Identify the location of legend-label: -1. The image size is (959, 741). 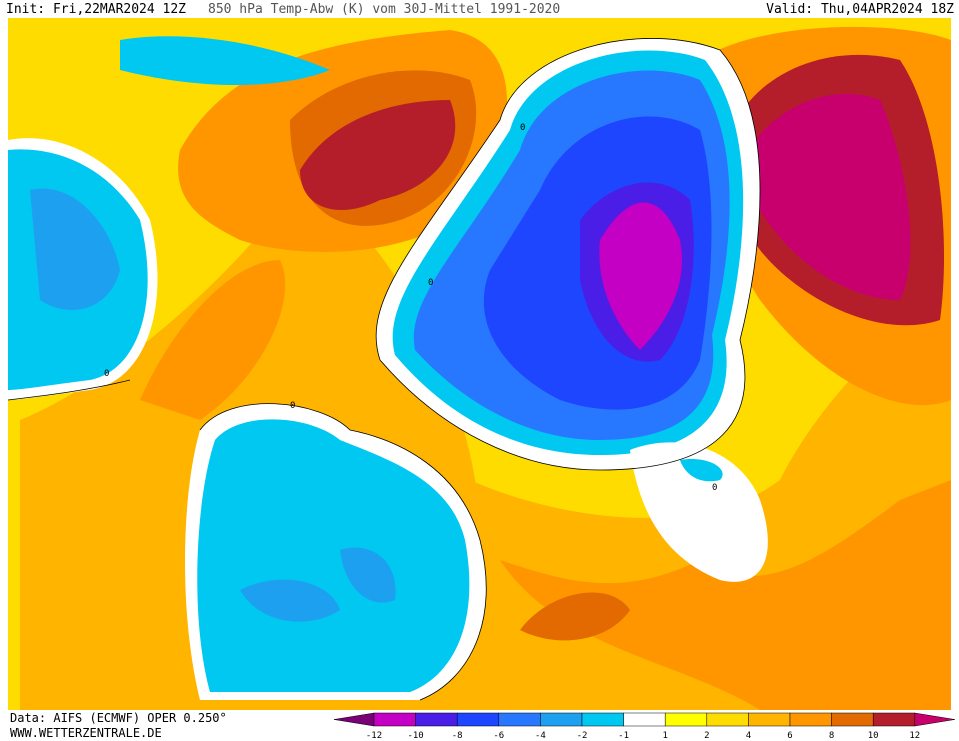
(623, 736).